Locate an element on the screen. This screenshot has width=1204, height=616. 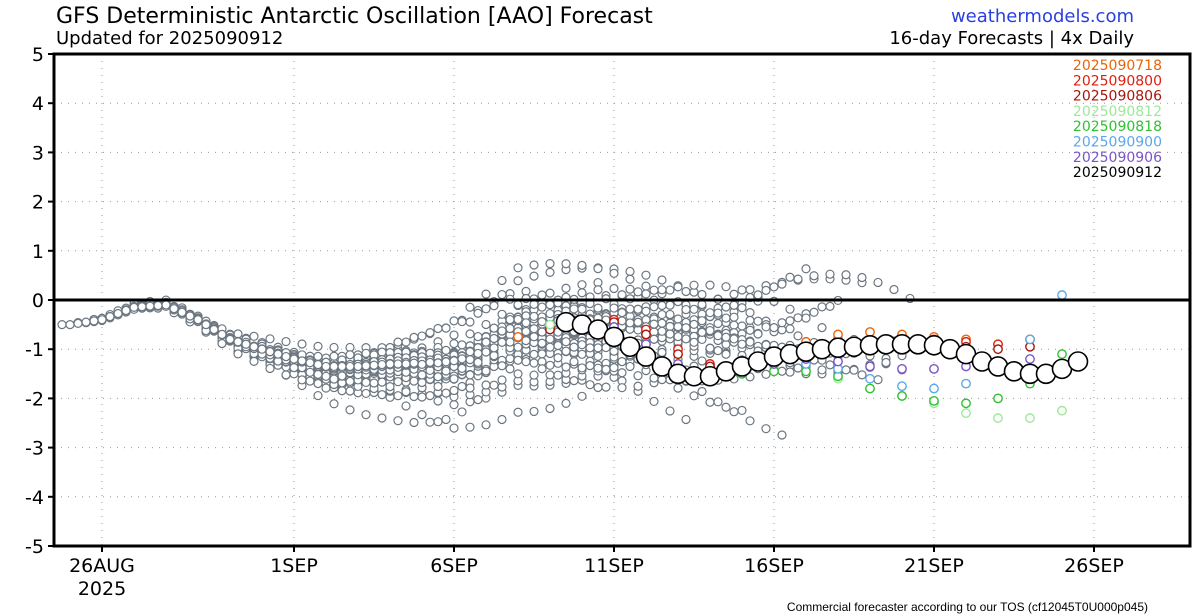
series-2025090806-point is located at coordinates (646, 334).